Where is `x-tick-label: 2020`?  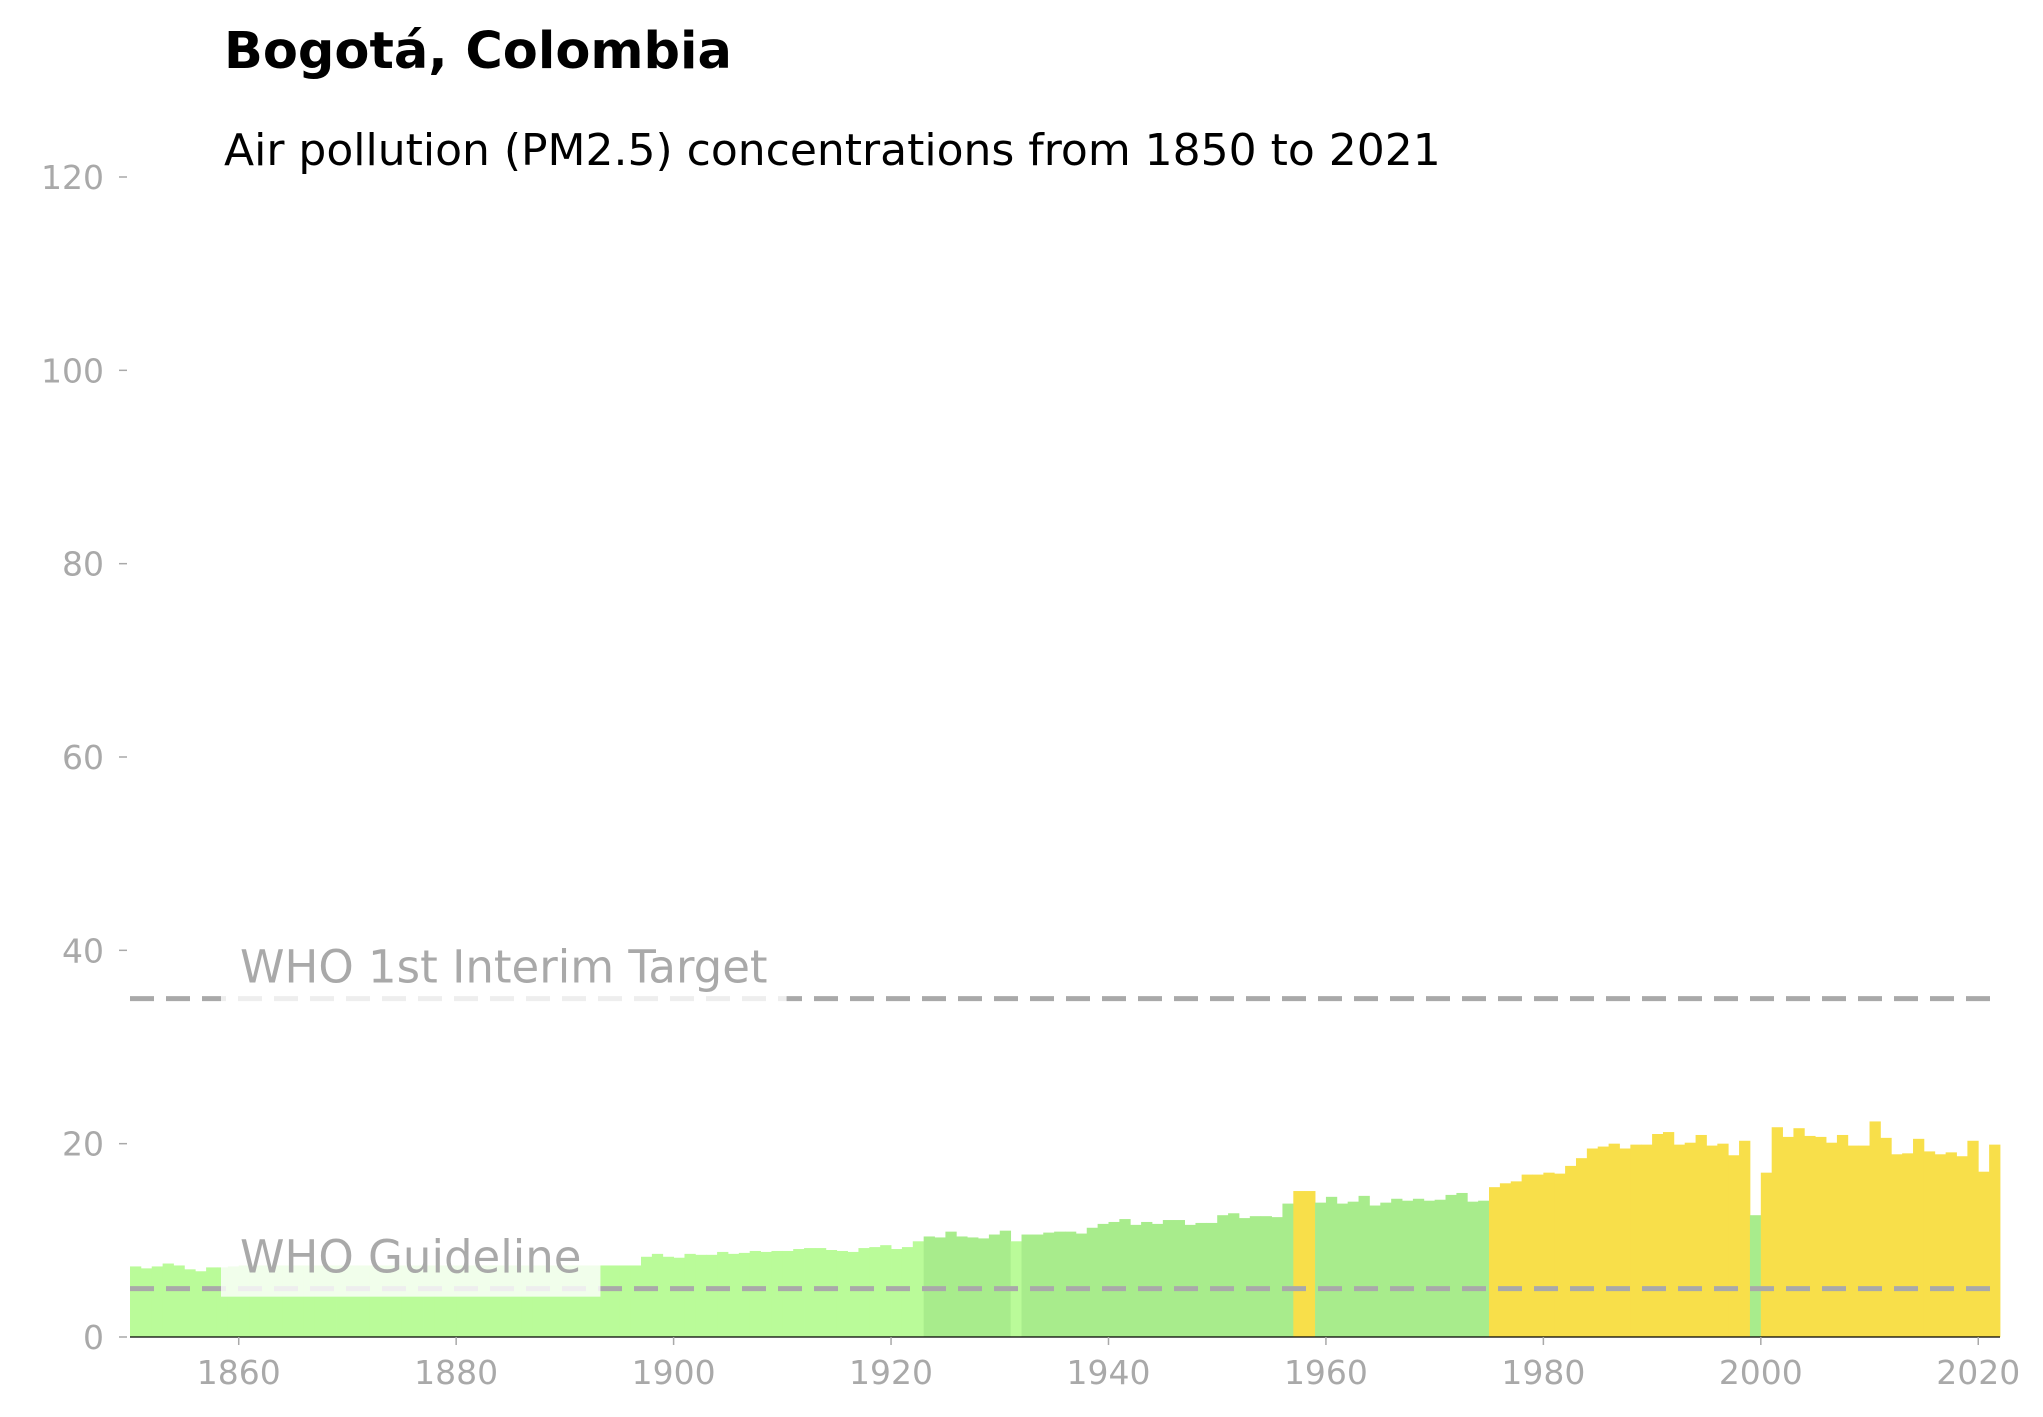 x-tick-label: 2020 is located at coordinates (1978, 1372).